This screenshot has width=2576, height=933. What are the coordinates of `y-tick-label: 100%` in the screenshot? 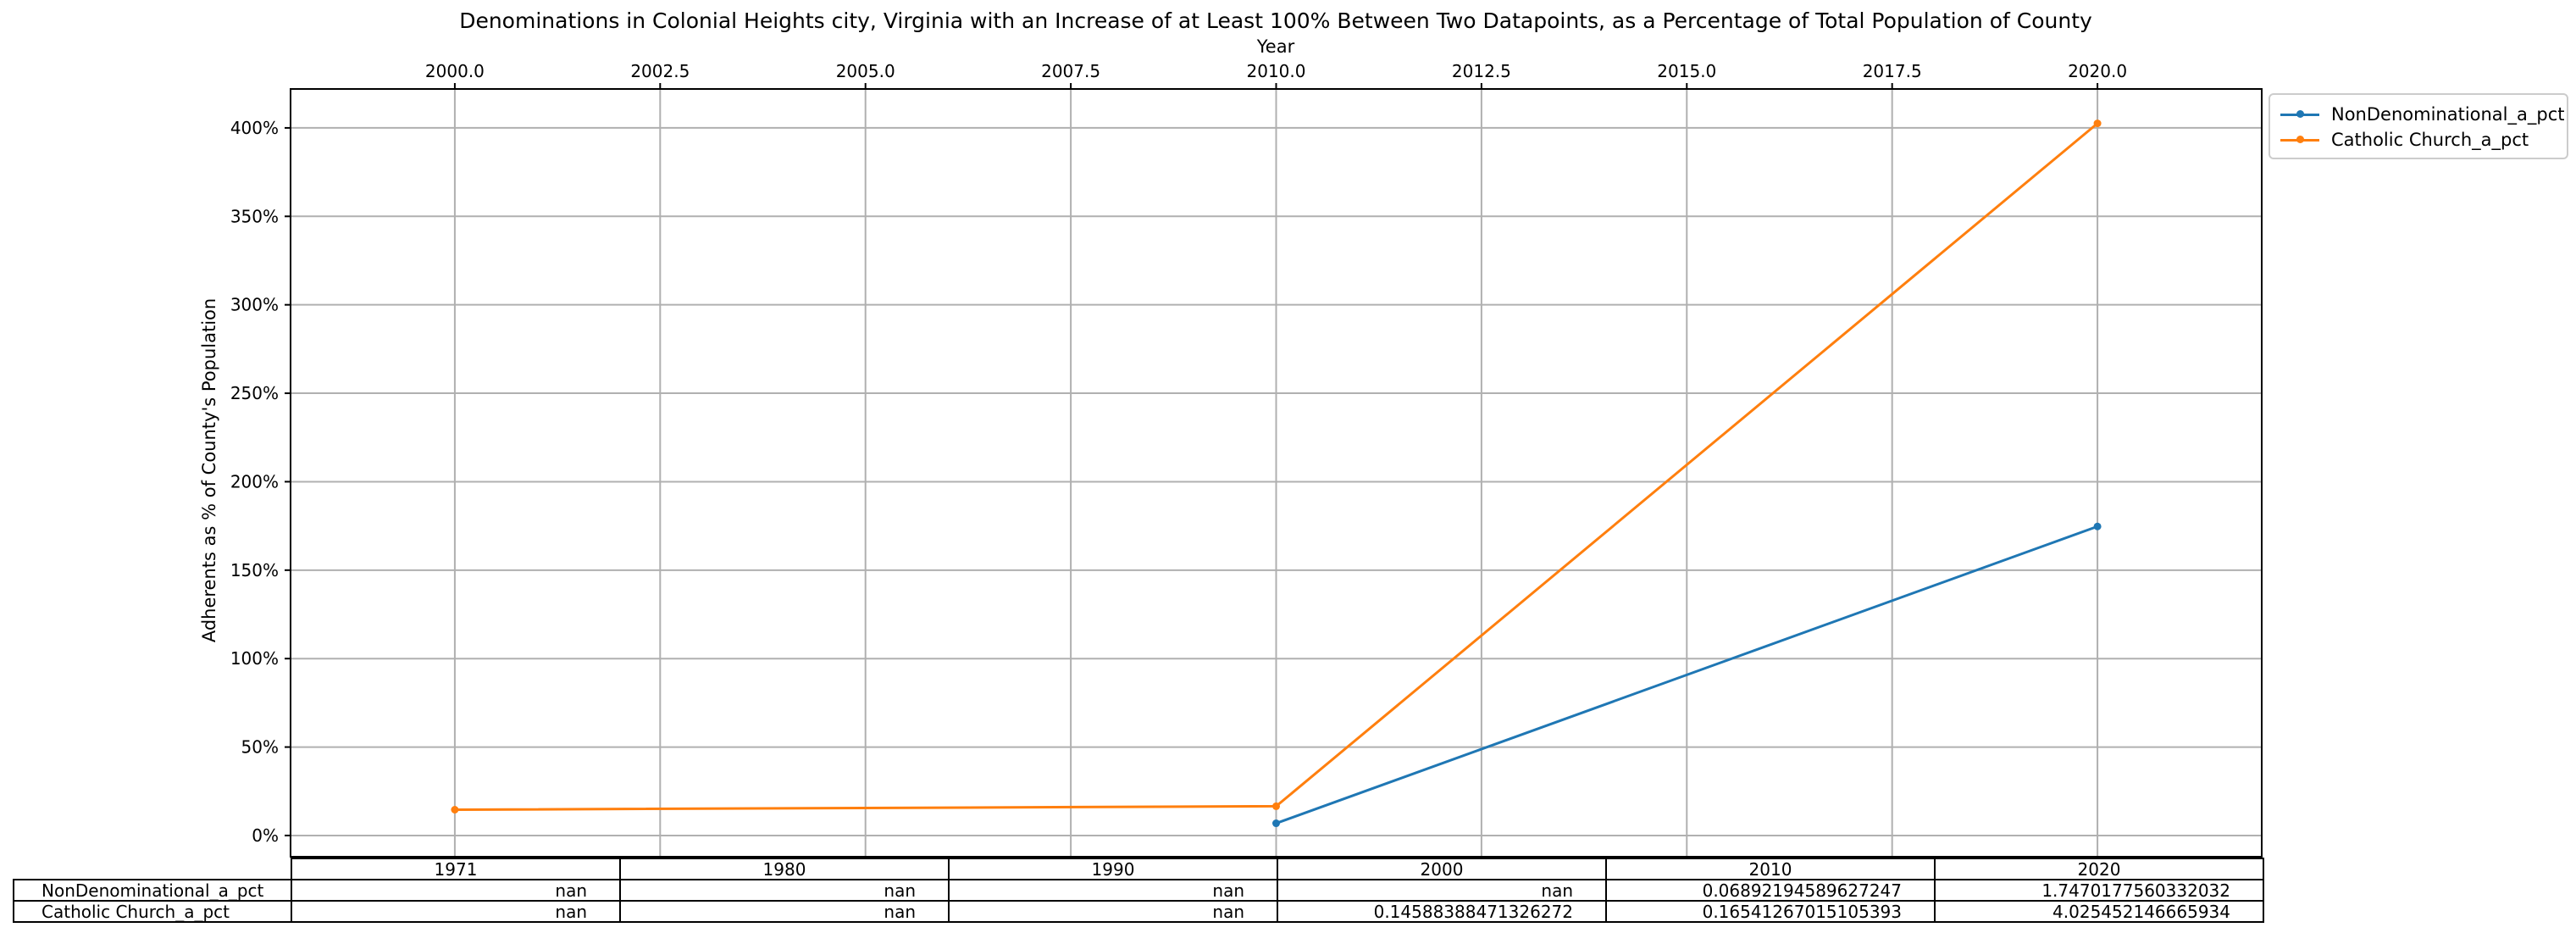 It's located at (254, 658).